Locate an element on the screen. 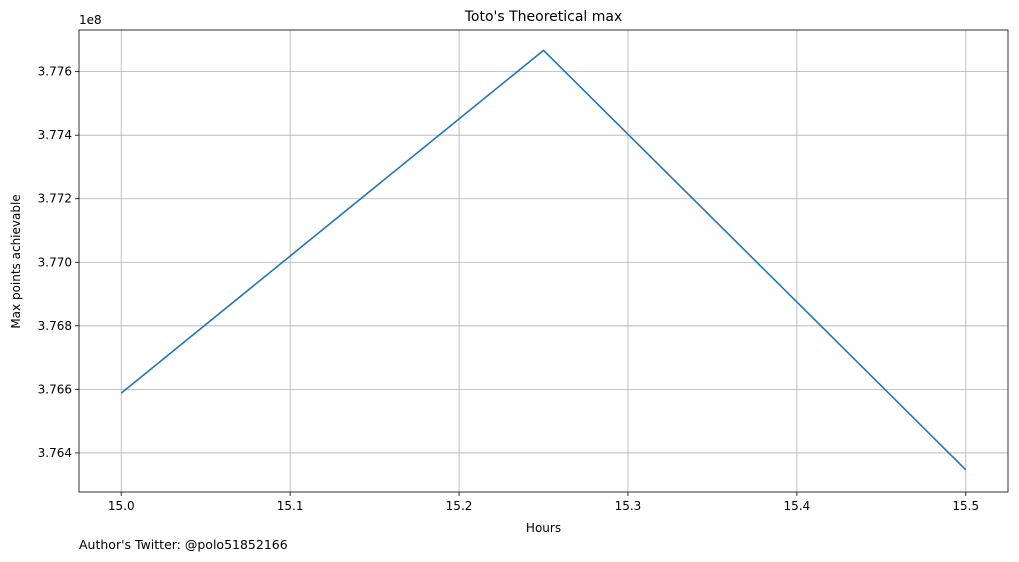  x-tick-label: 15.2 is located at coordinates (459, 506).